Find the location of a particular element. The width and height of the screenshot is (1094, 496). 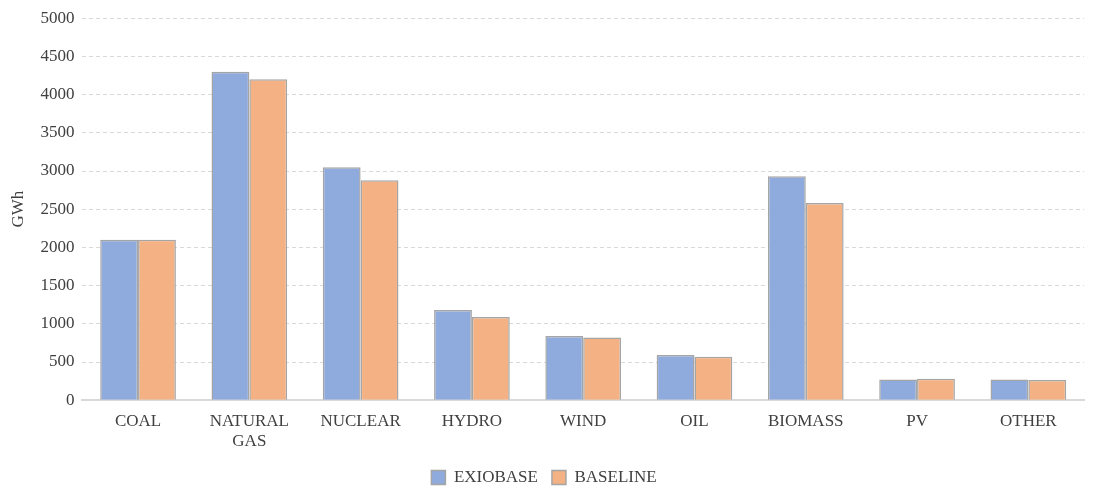

legend-label: EXIOBASE is located at coordinates (495, 476).